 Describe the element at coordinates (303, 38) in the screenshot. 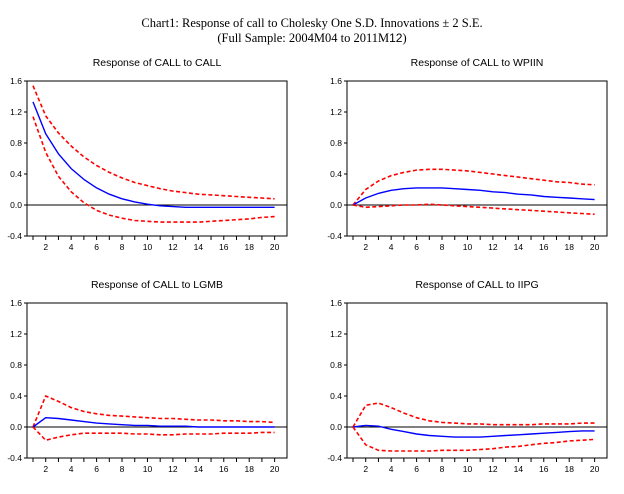

I see `main-title-line2-text: (Full Sample: 2004M04 to 2011M` at that location.